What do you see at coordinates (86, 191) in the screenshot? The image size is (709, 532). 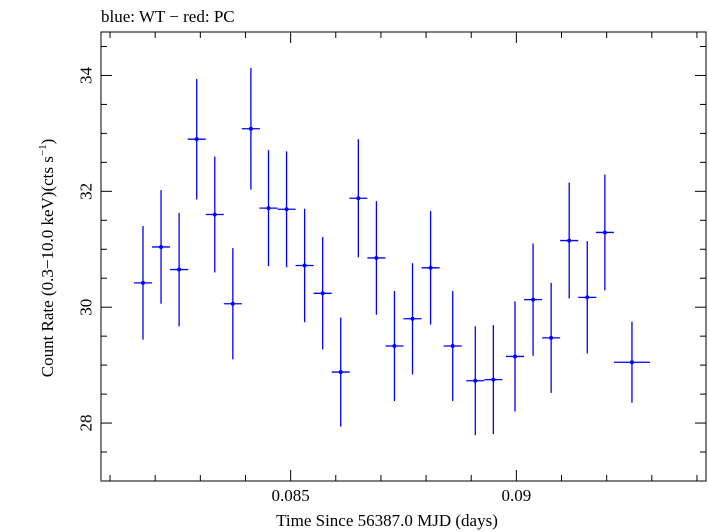 I see `y-tick-label: 32` at bounding box center [86, 191].